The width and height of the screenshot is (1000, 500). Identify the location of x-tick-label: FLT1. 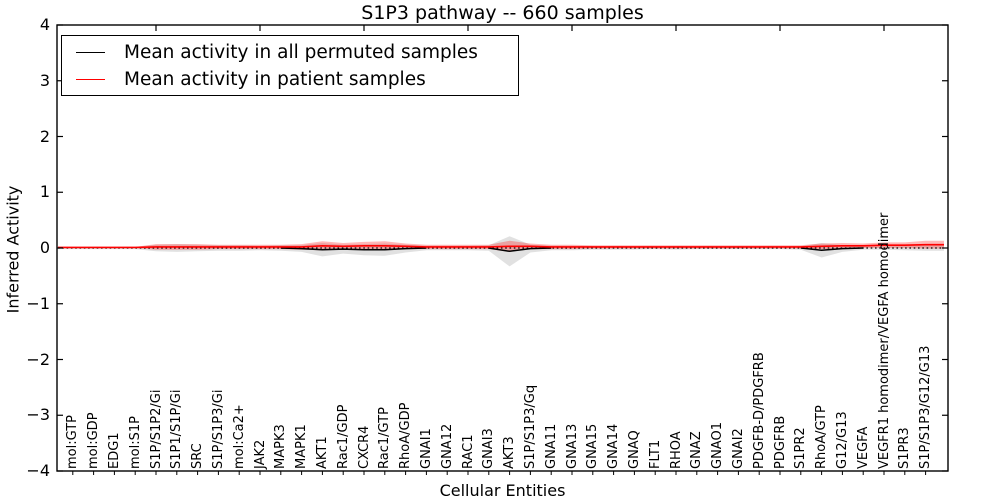
(655, 454).